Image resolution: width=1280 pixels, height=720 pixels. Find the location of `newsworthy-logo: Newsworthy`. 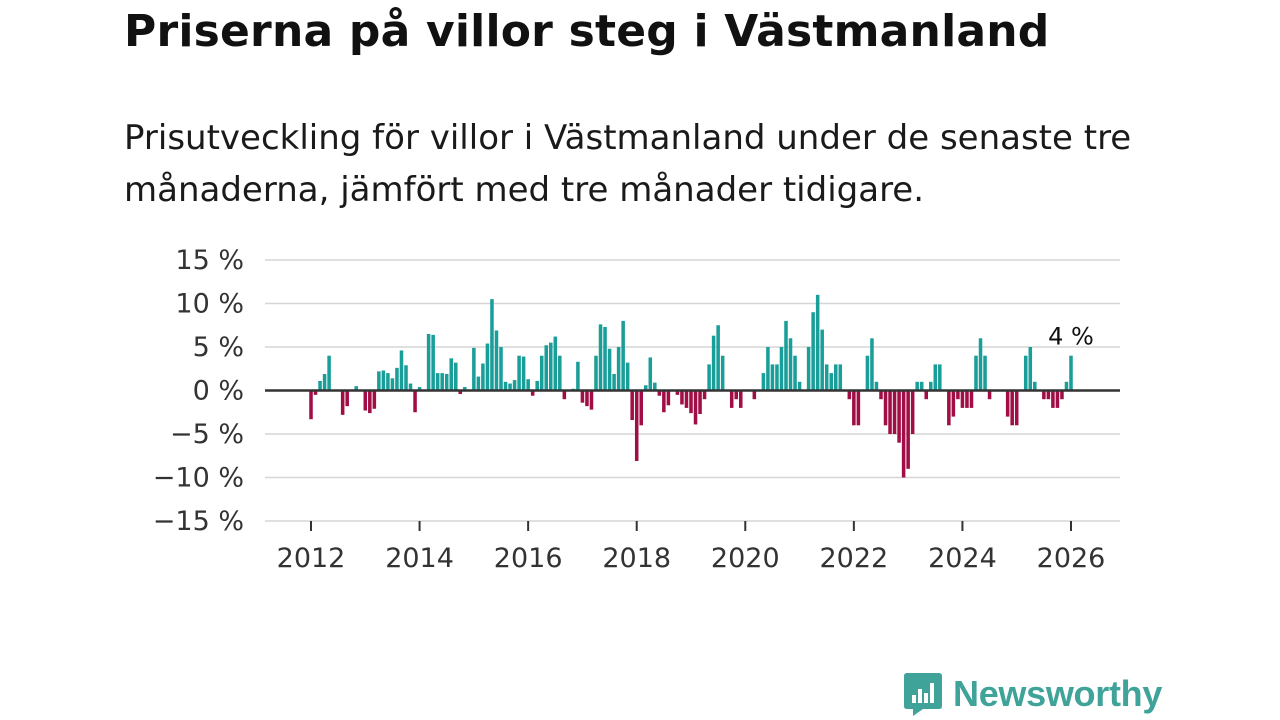

newsworthy-logo: Newsworthy is located at coordinates (1032, 694).